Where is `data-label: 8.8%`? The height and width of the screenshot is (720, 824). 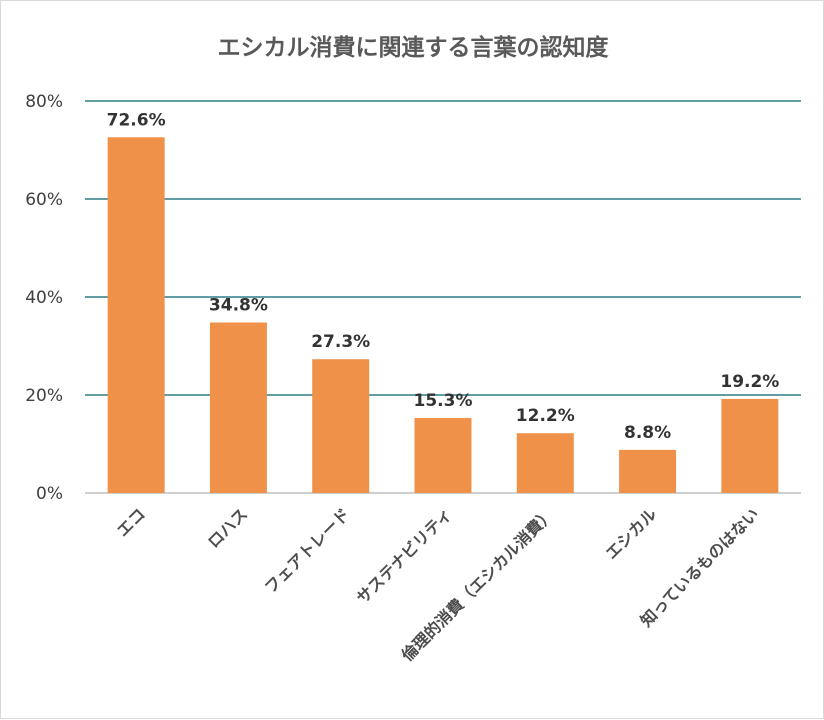 data-label: 8.8% is located at coordinates (647, 433).